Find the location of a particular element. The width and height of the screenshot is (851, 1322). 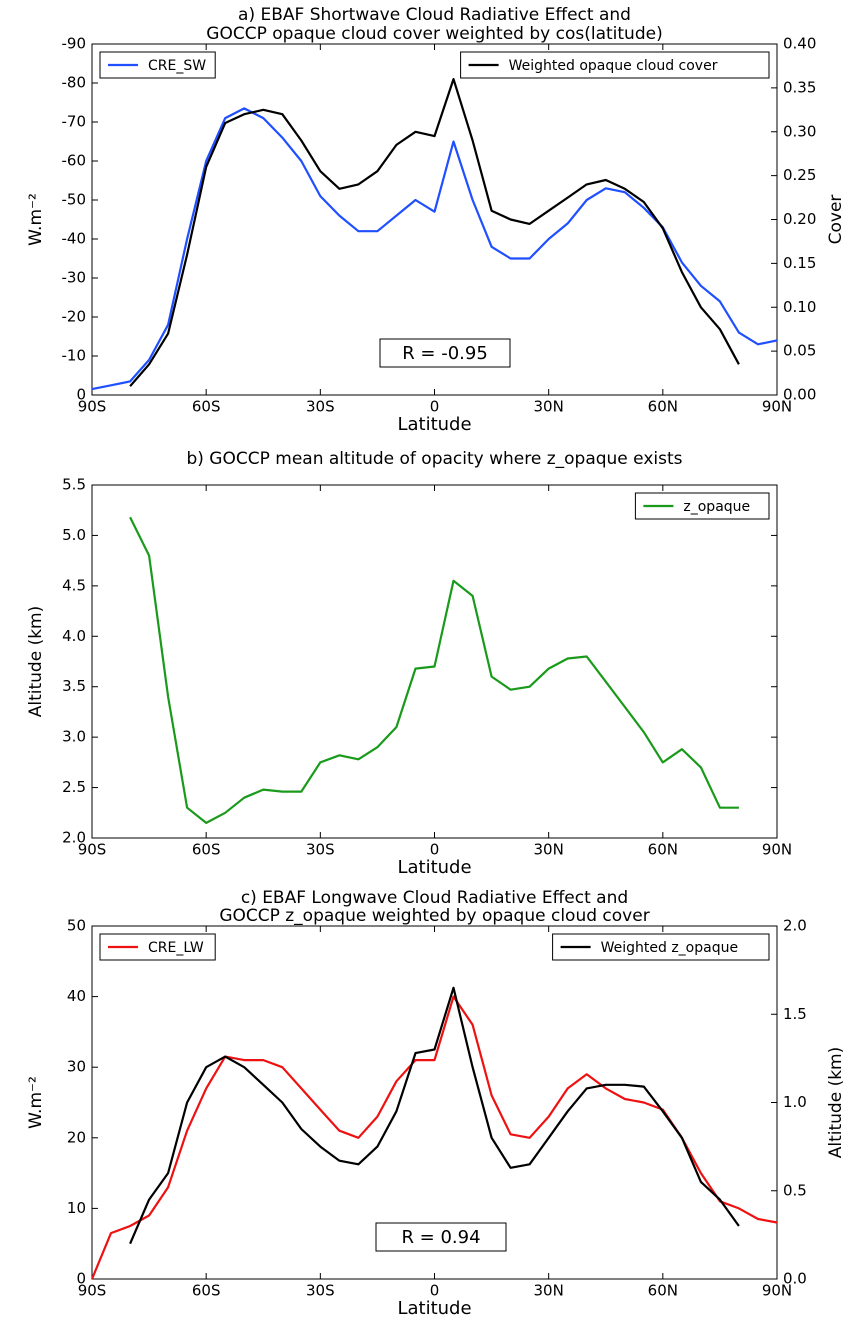

y-tick-label: 2.5 is located at coordinates (74, 787).